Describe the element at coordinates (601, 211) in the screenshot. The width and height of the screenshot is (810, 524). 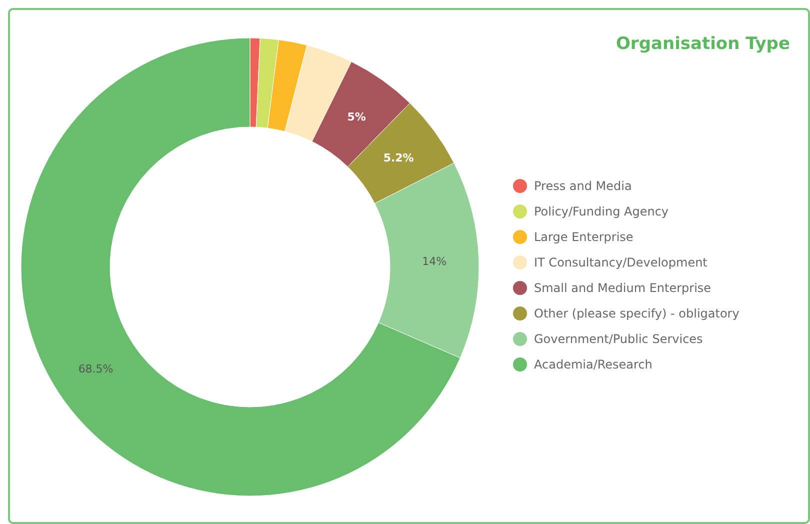
I see `legend-label: Policy/Funding Agency` at that location.